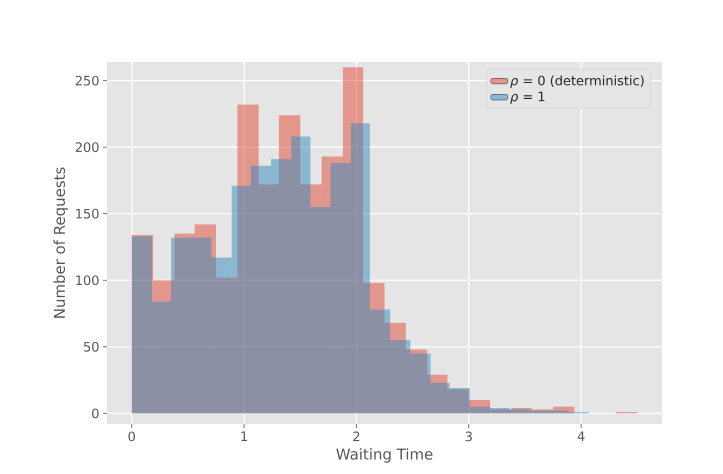 The image size is (723, 474). Describe the element at coordinates (95, 413) in the screenshot. I see `y-tick-label: 0` at that location.